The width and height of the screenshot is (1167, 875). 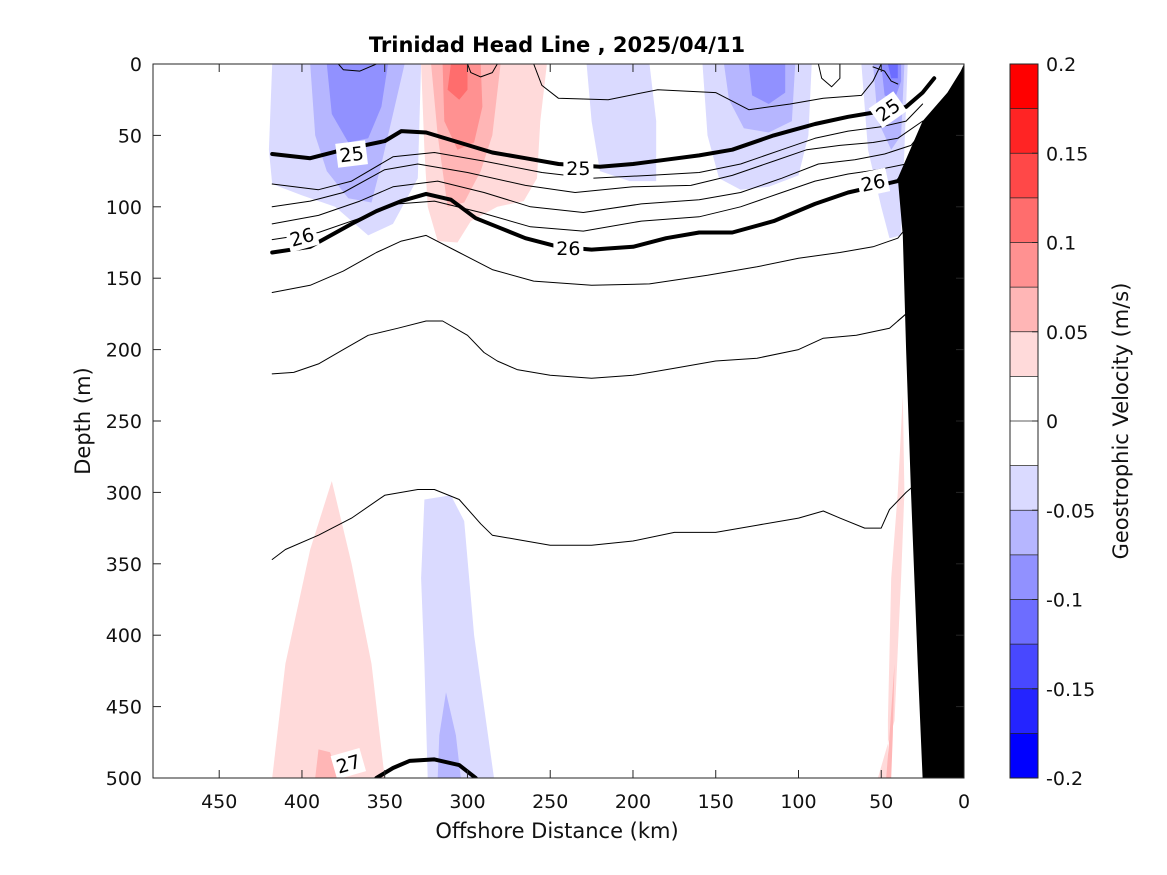 What do you see at coordinates (124, 565) in the screenshot?
I see `y-tick-label: 350` at bounding box center [124, 565].